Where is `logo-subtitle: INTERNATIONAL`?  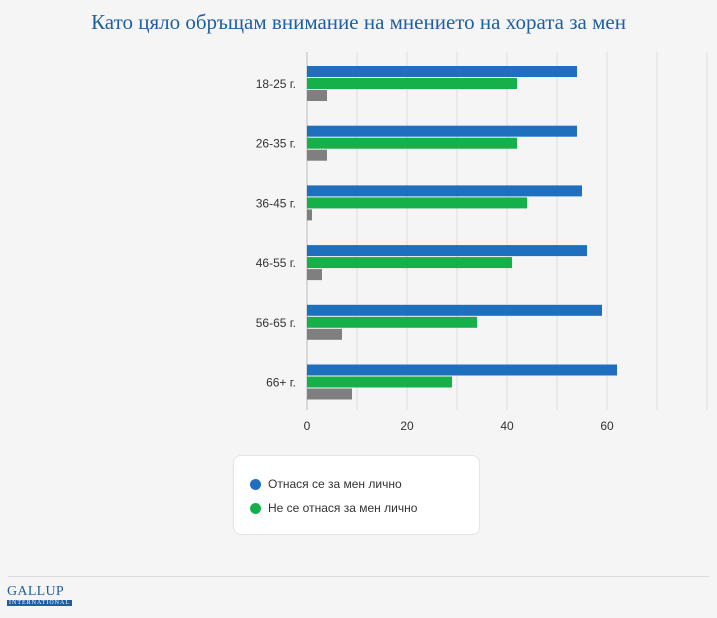
logo-subtitle: INTERNATIONAL is located at coordinates (39, 603).